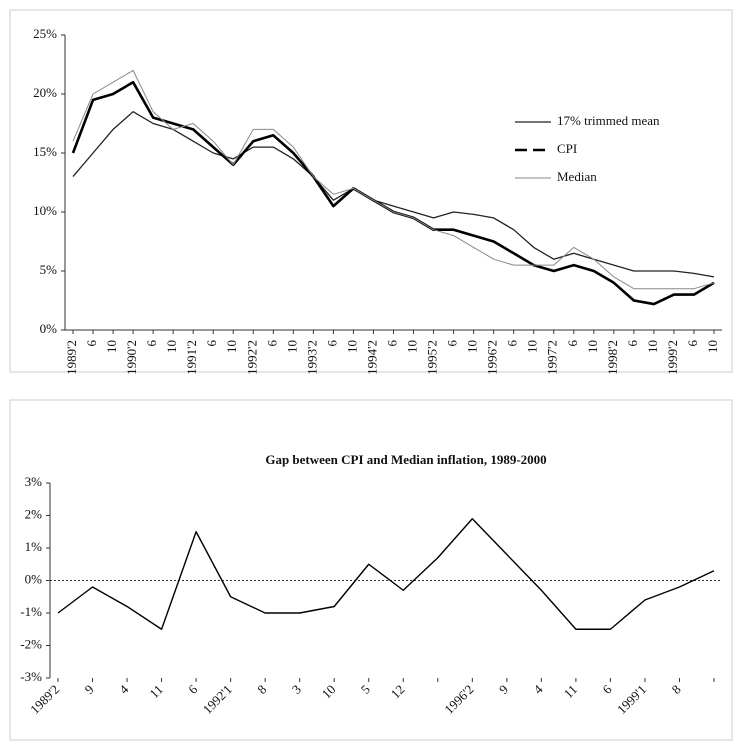 This screenshot has height=748, width=735. Describe the element at coordinates (311, 357) in the screenshot. I see `x-tick-label: 1993'2` at that location.